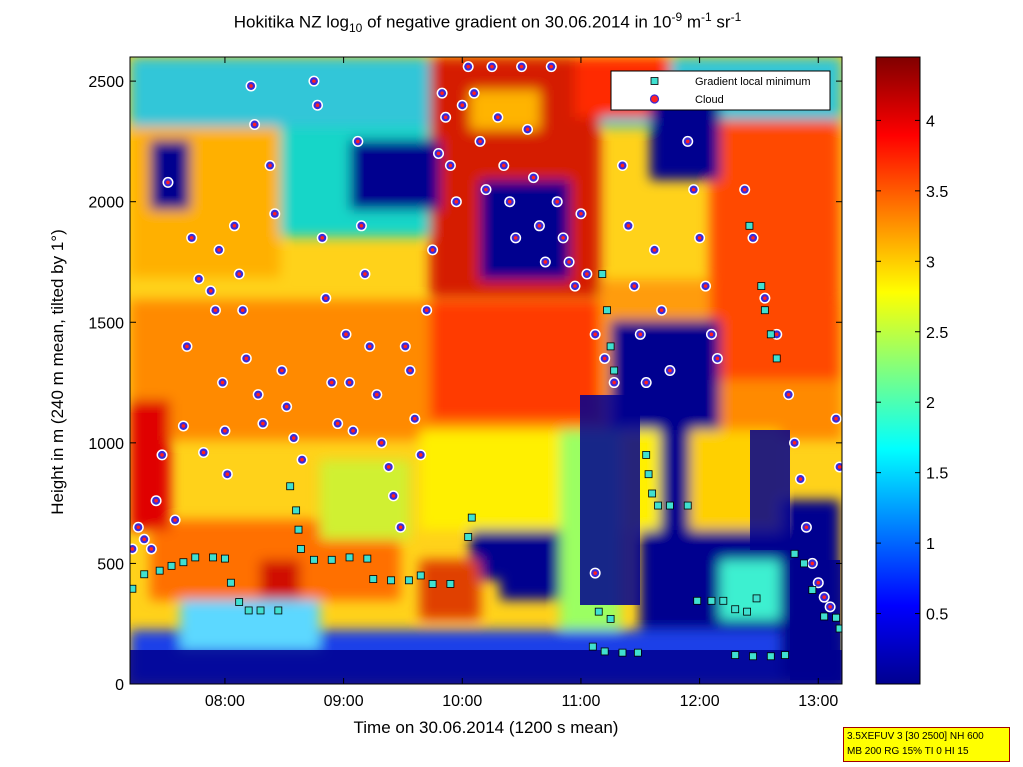  I want to click on info-line-1: 3.5XEFUV 3 [30 2500] NH 600, so click(915, 736).